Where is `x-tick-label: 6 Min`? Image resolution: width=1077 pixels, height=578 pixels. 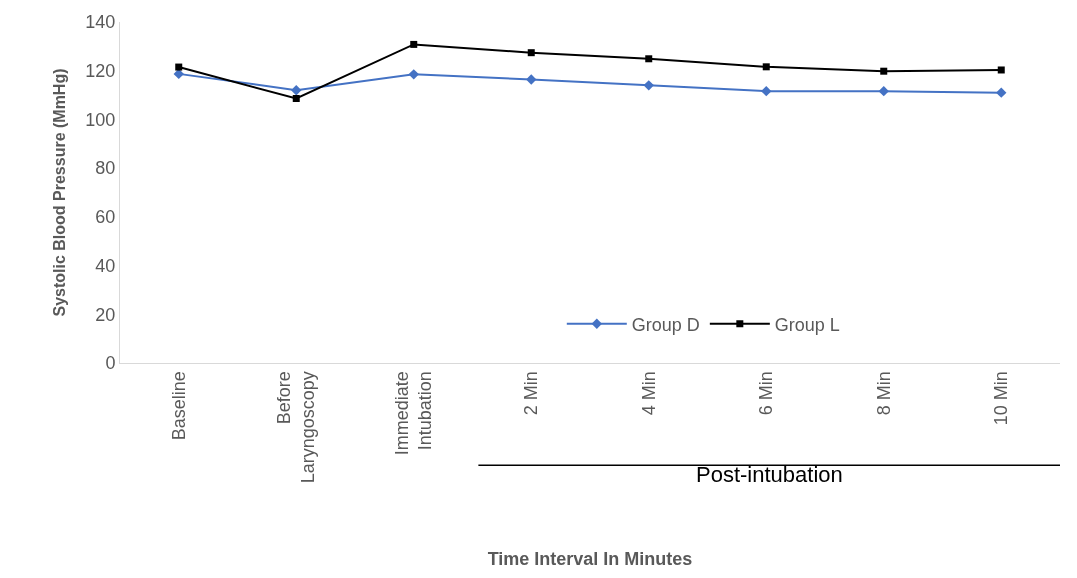
x-tick-label: 6 Min is located at coordinates (766, 393).